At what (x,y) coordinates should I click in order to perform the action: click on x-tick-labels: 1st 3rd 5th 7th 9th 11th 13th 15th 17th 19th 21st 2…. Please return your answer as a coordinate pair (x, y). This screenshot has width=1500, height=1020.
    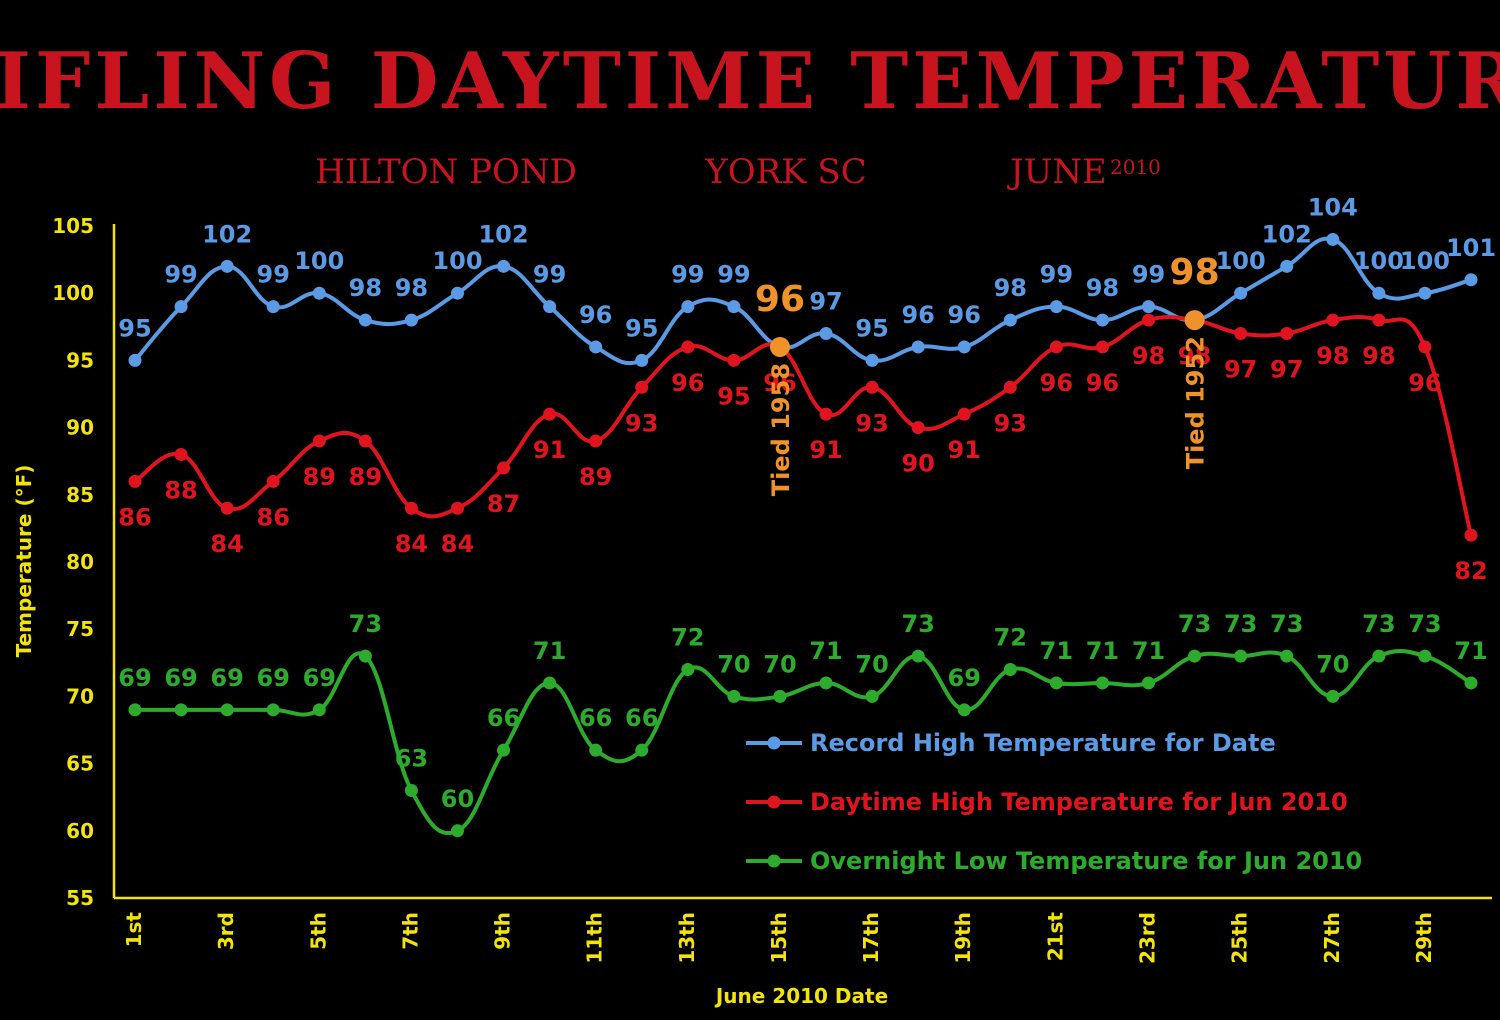
    Looking at the image, I should click on (779, 938).